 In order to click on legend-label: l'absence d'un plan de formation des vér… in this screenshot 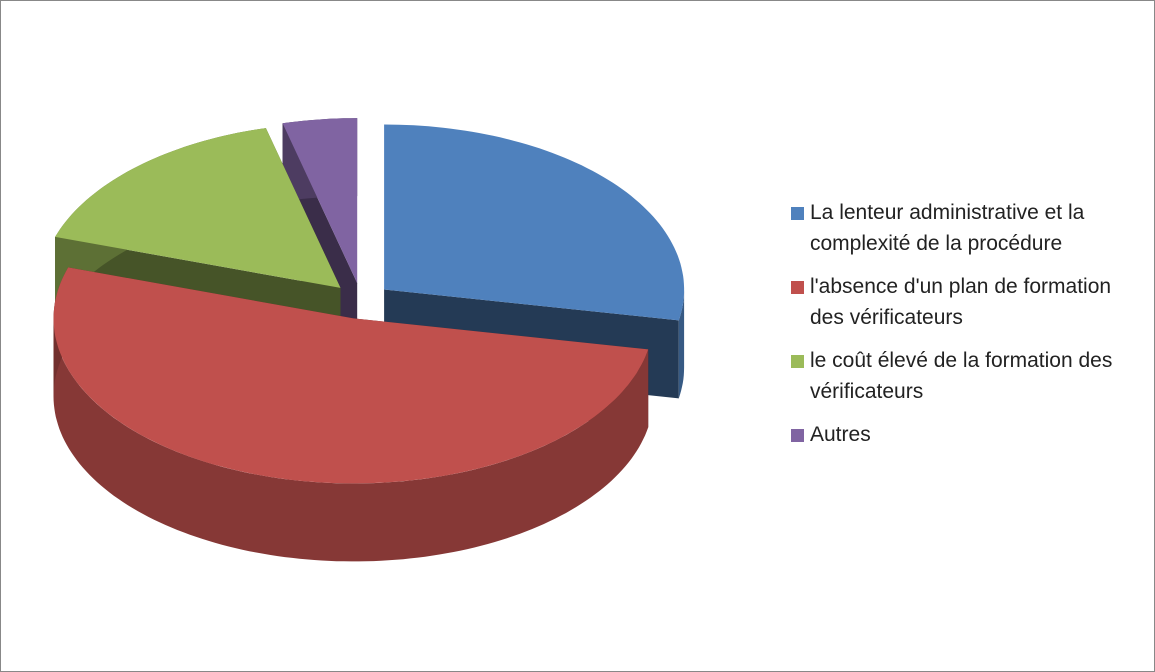, I will do `click(961, 302)`.